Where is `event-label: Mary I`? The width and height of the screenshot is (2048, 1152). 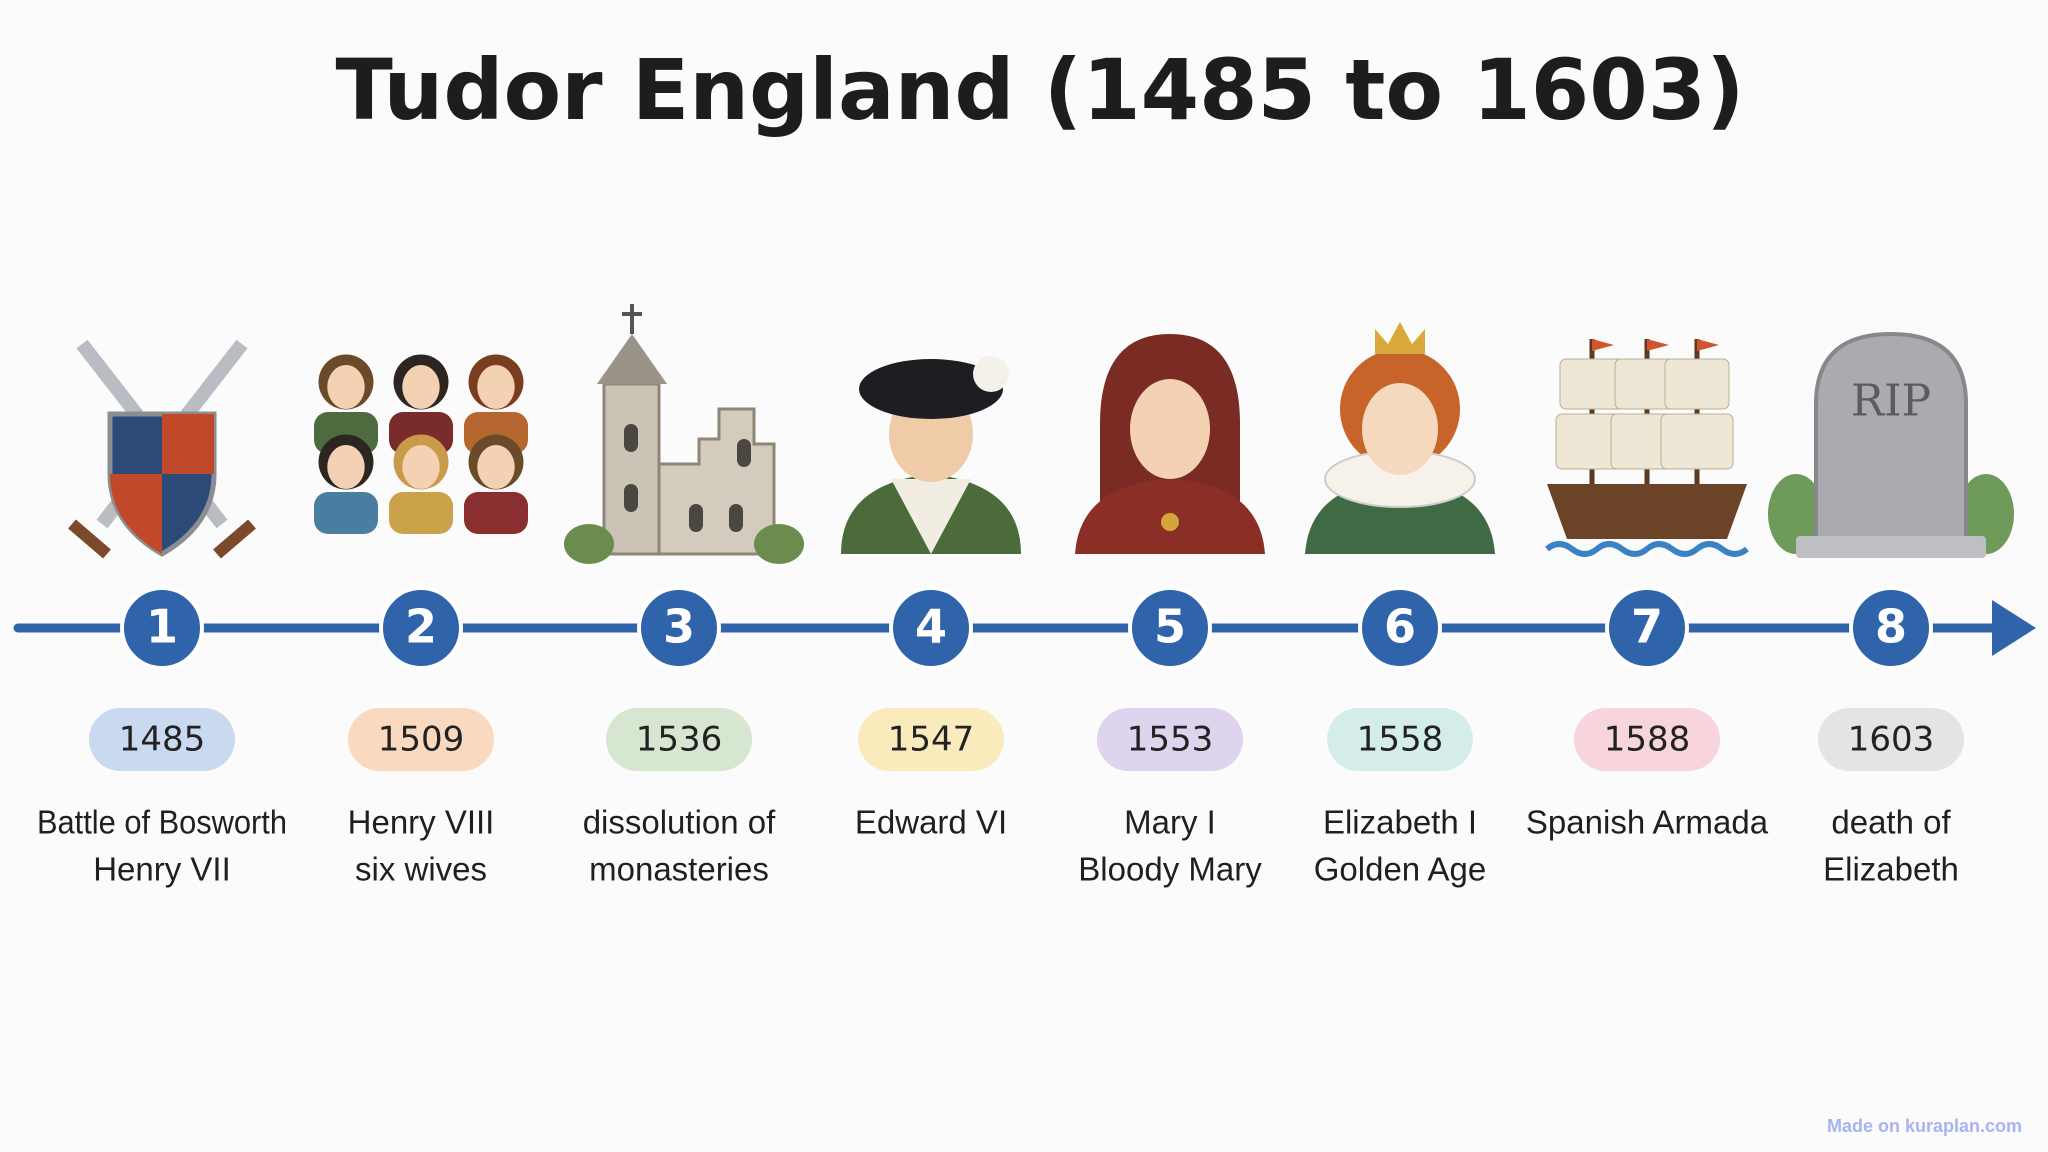 event-label: Mary I is located at coordinates (1170, 822).